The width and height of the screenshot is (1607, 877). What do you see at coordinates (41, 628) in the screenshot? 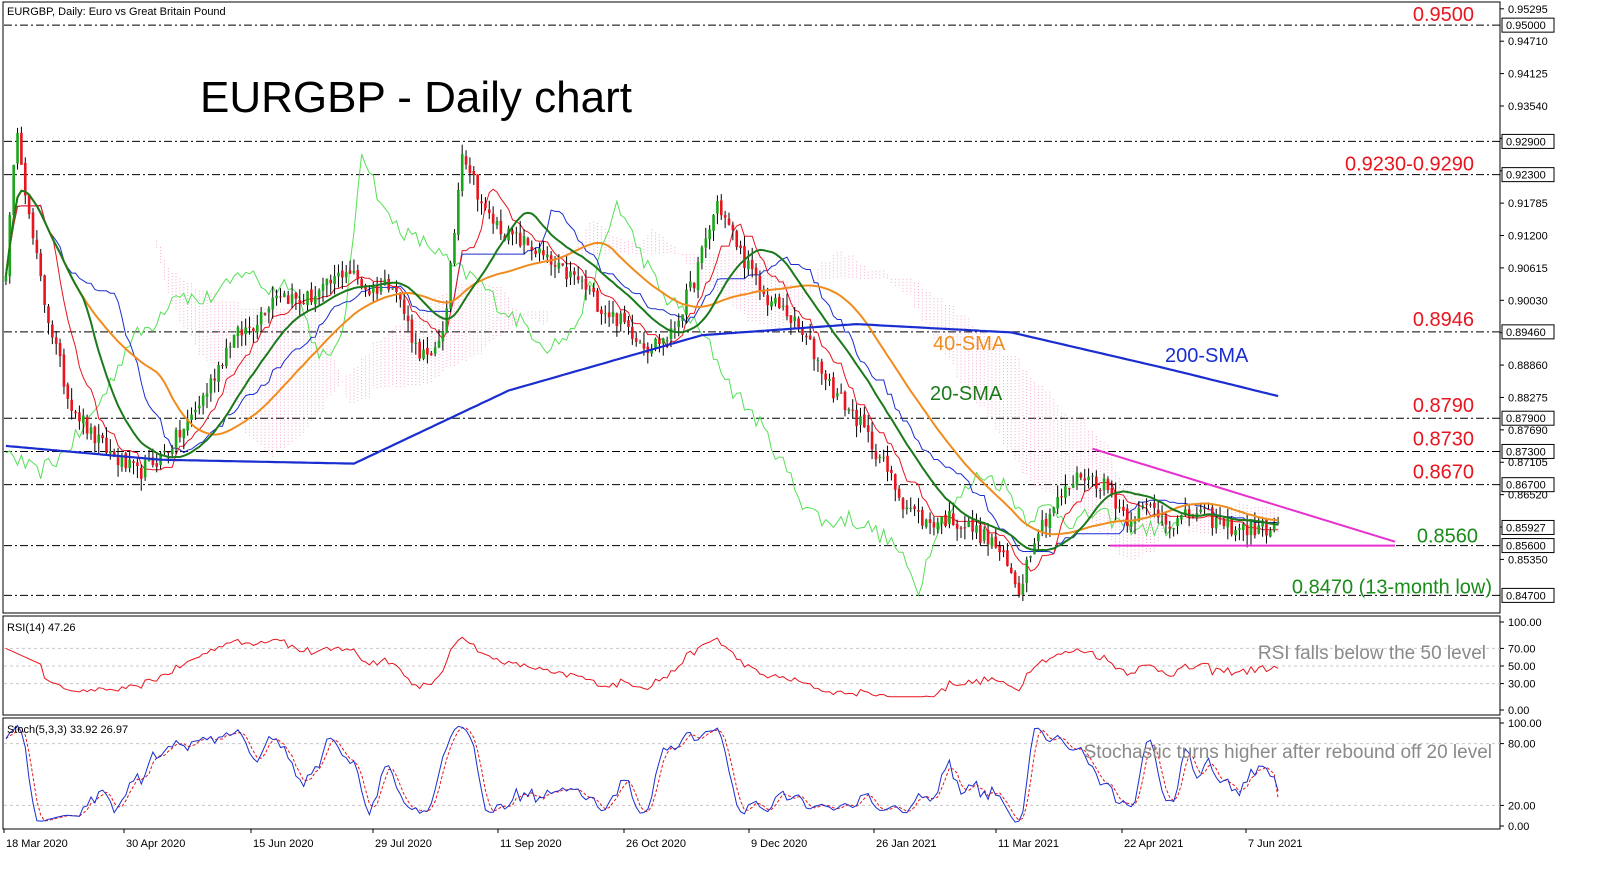
I see `rsi-header: RSI(14) 47.26` at bounding box center [41, 628].